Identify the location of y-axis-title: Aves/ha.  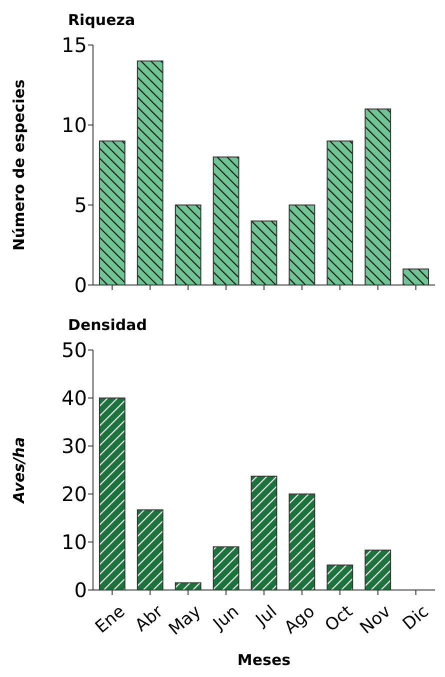
(19, 470).